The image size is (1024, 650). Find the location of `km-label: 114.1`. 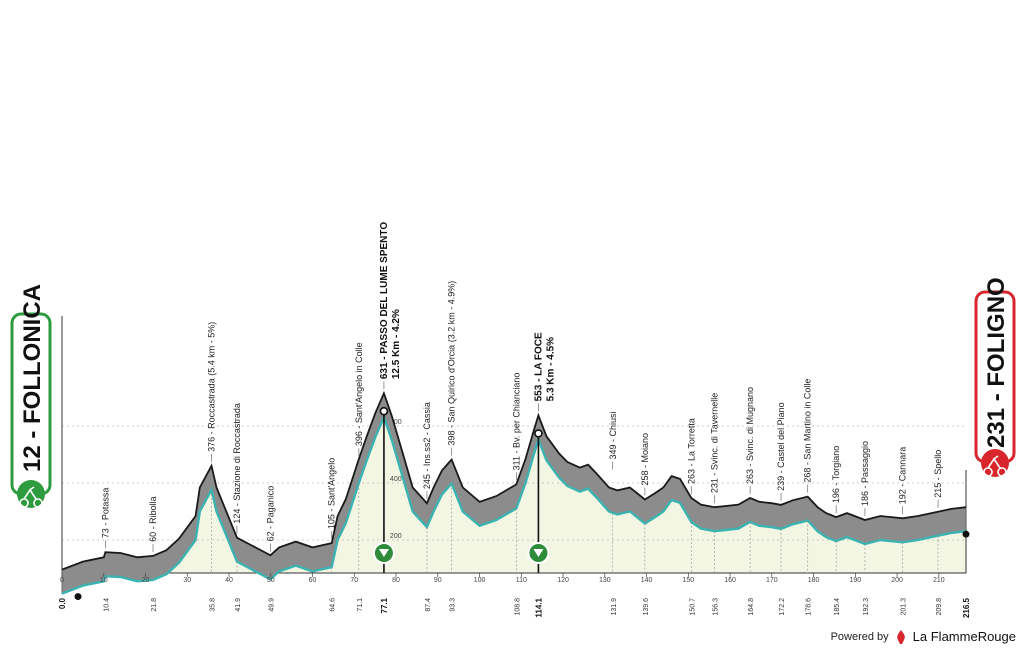

km-label: 114.1 is located at coordinates (538, 607).